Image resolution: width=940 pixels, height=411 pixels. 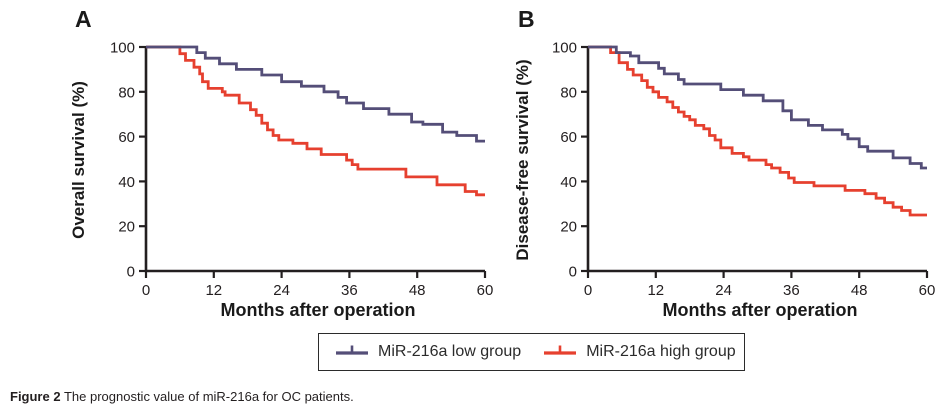 I want to click on panel-b-label: B, so click(x=526, y=19).